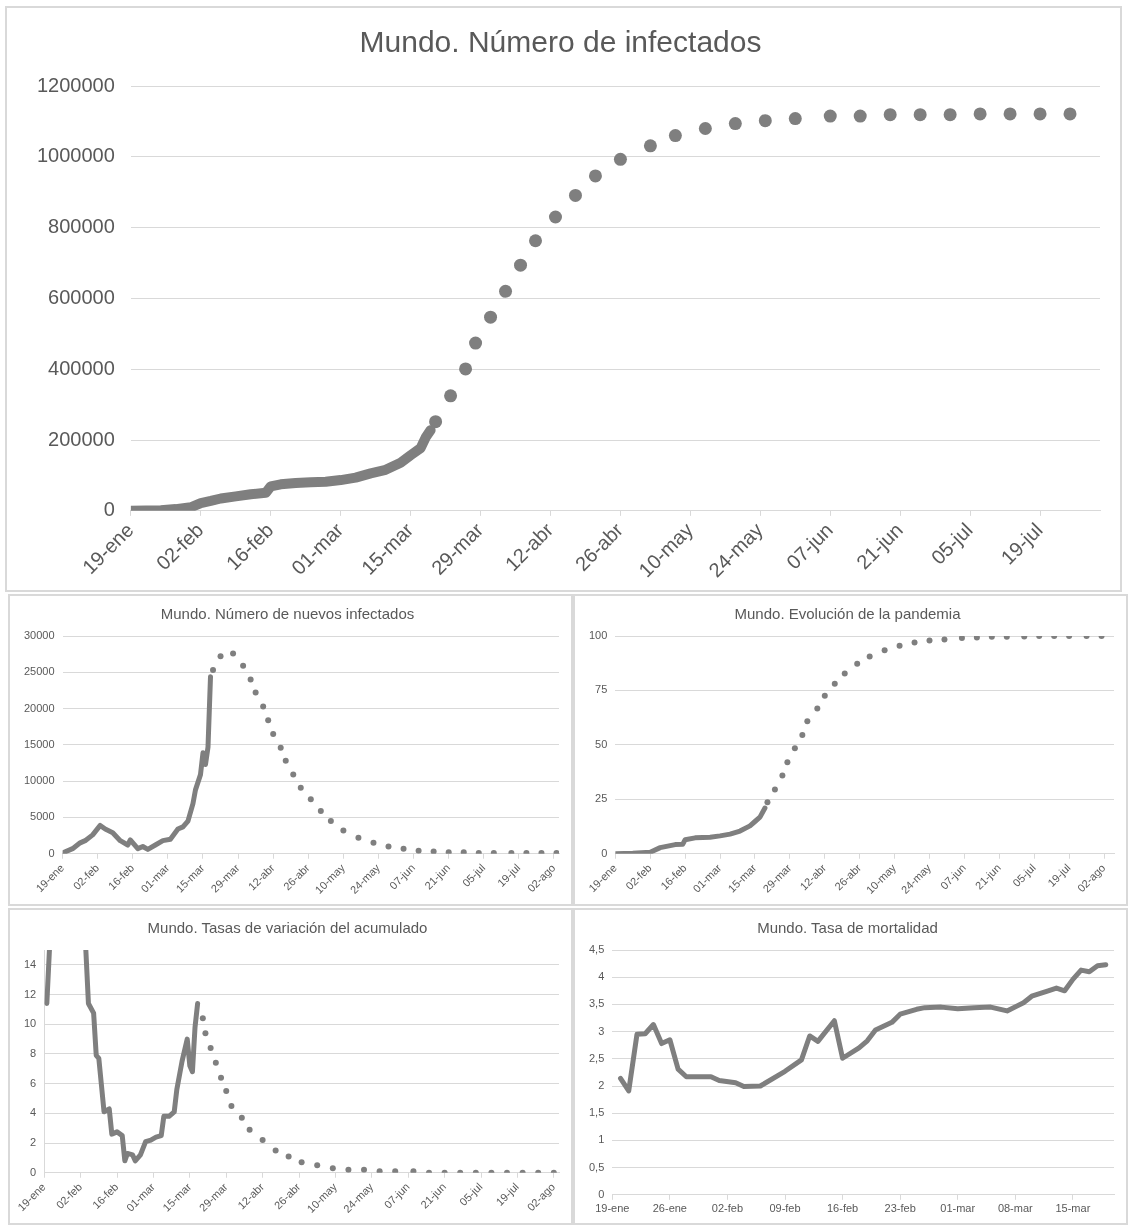 This screenshot has width=1130, height=1225. I want to click on chart-title: Mundo. Número de nuevos infectados, so click(287, 614).